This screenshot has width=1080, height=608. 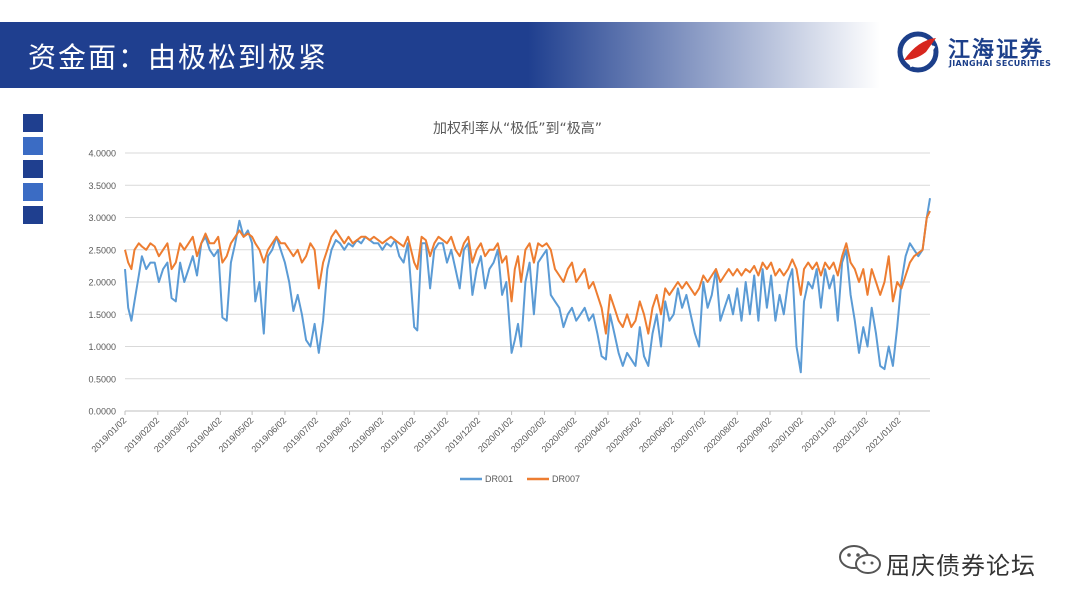 I want to click on wechat-icon, so click(x=860, y=559).